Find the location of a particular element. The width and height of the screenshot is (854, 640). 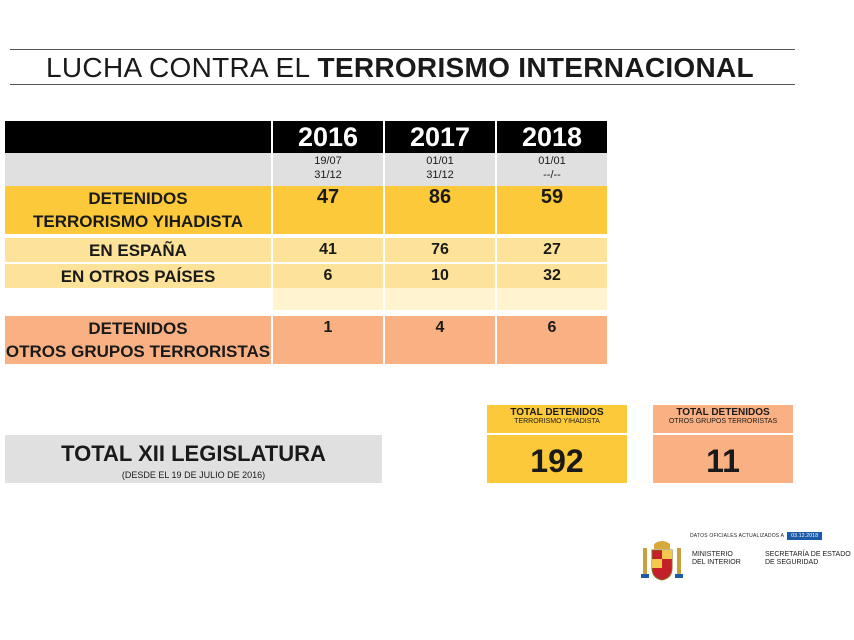

otros-paises-2016: 6 is located at coordinates (328, 276).